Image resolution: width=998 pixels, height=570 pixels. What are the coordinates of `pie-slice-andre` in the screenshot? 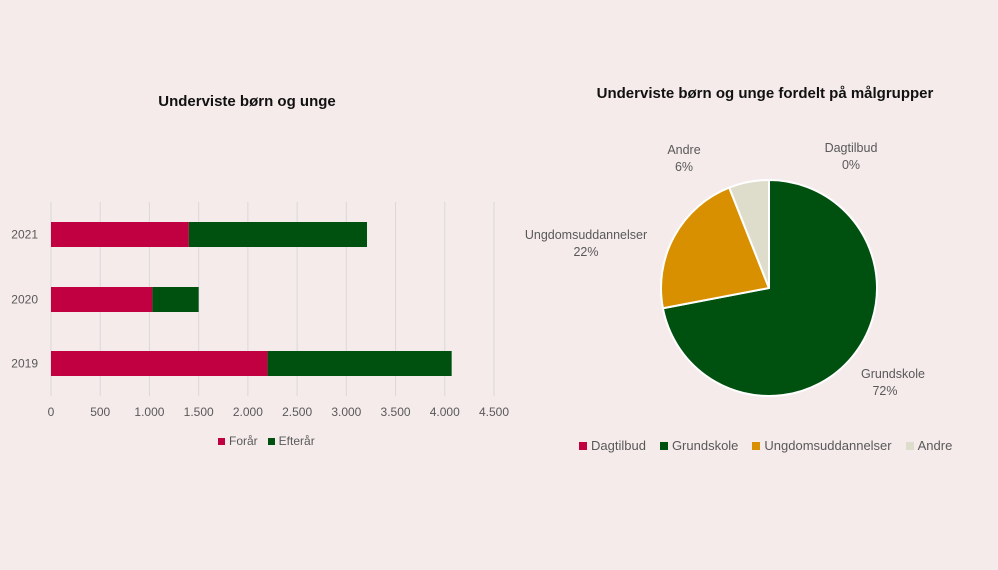 It's located at (749, 234).